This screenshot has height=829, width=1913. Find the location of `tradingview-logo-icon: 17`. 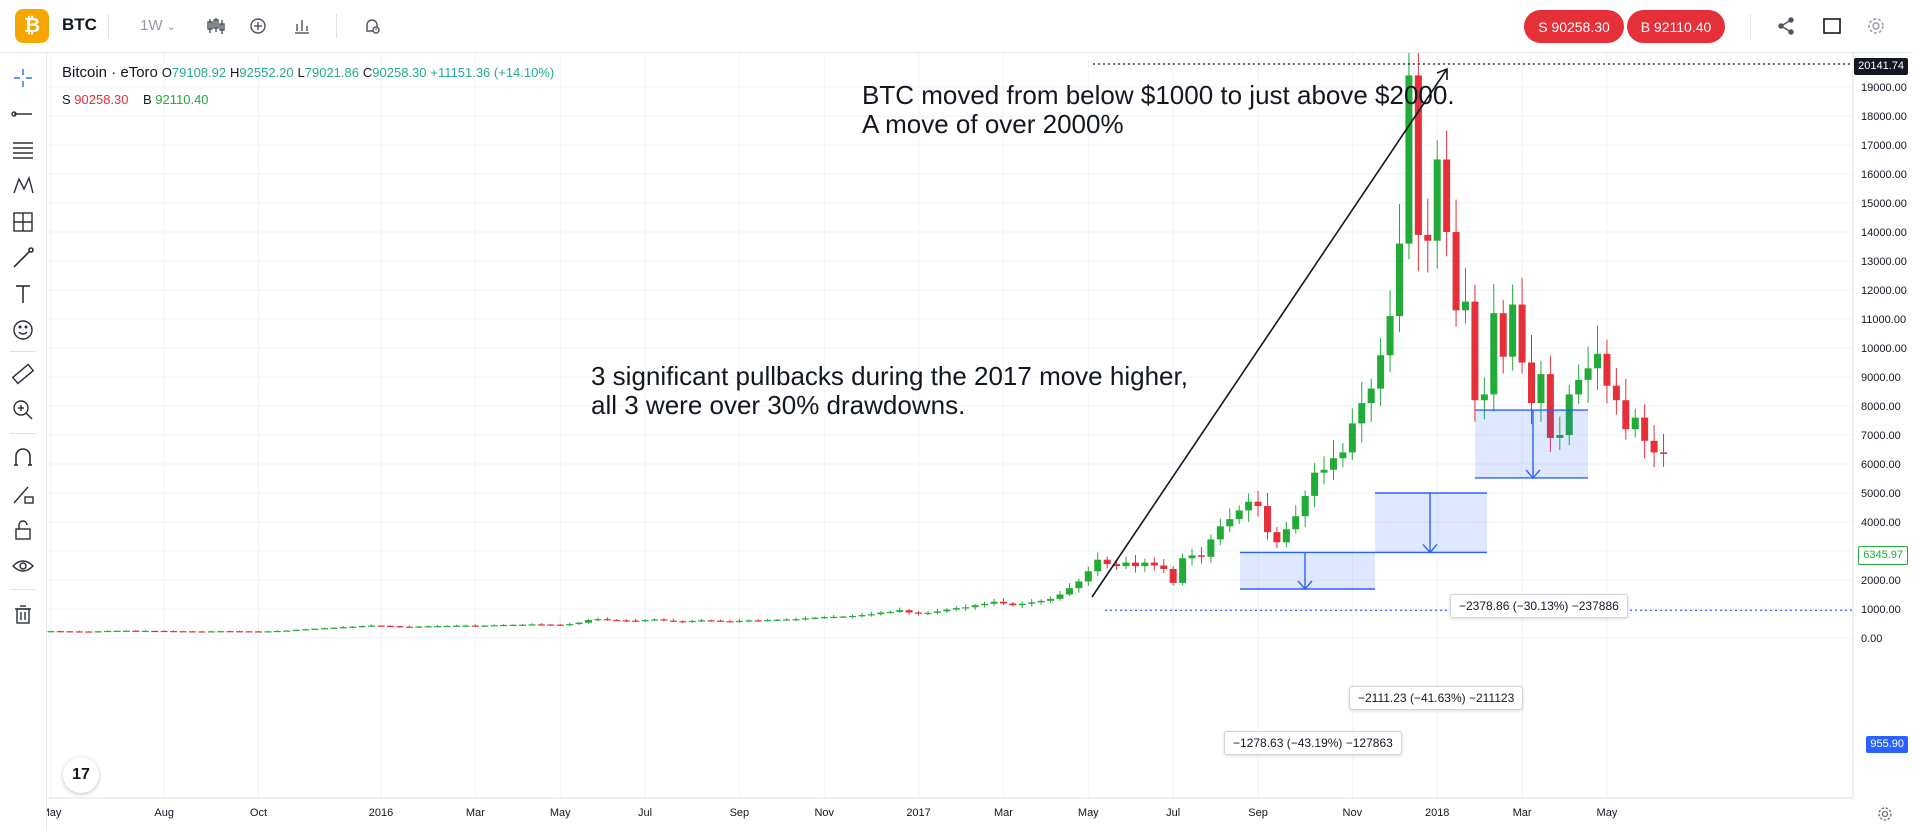

tradingview-logo-icon: 17 is located at coordinates (81, 775).